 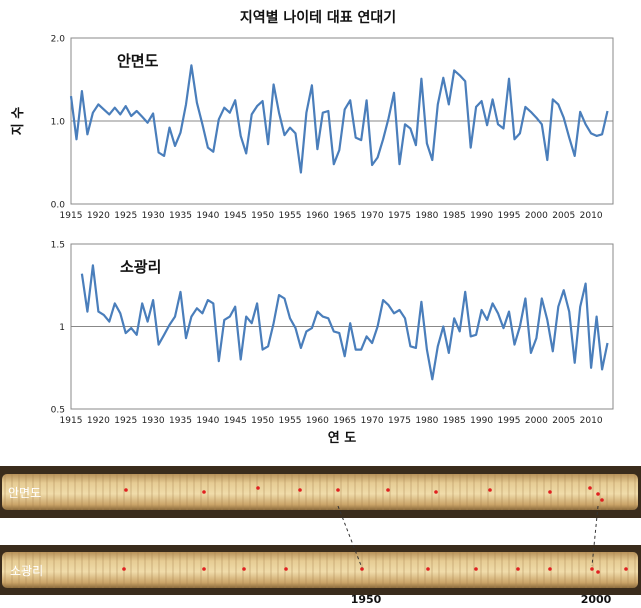 What do you see at coordinates (58, 246) in the screenshot?
I see `y-tick-label: 1.5` at bounding box center [58, 246].